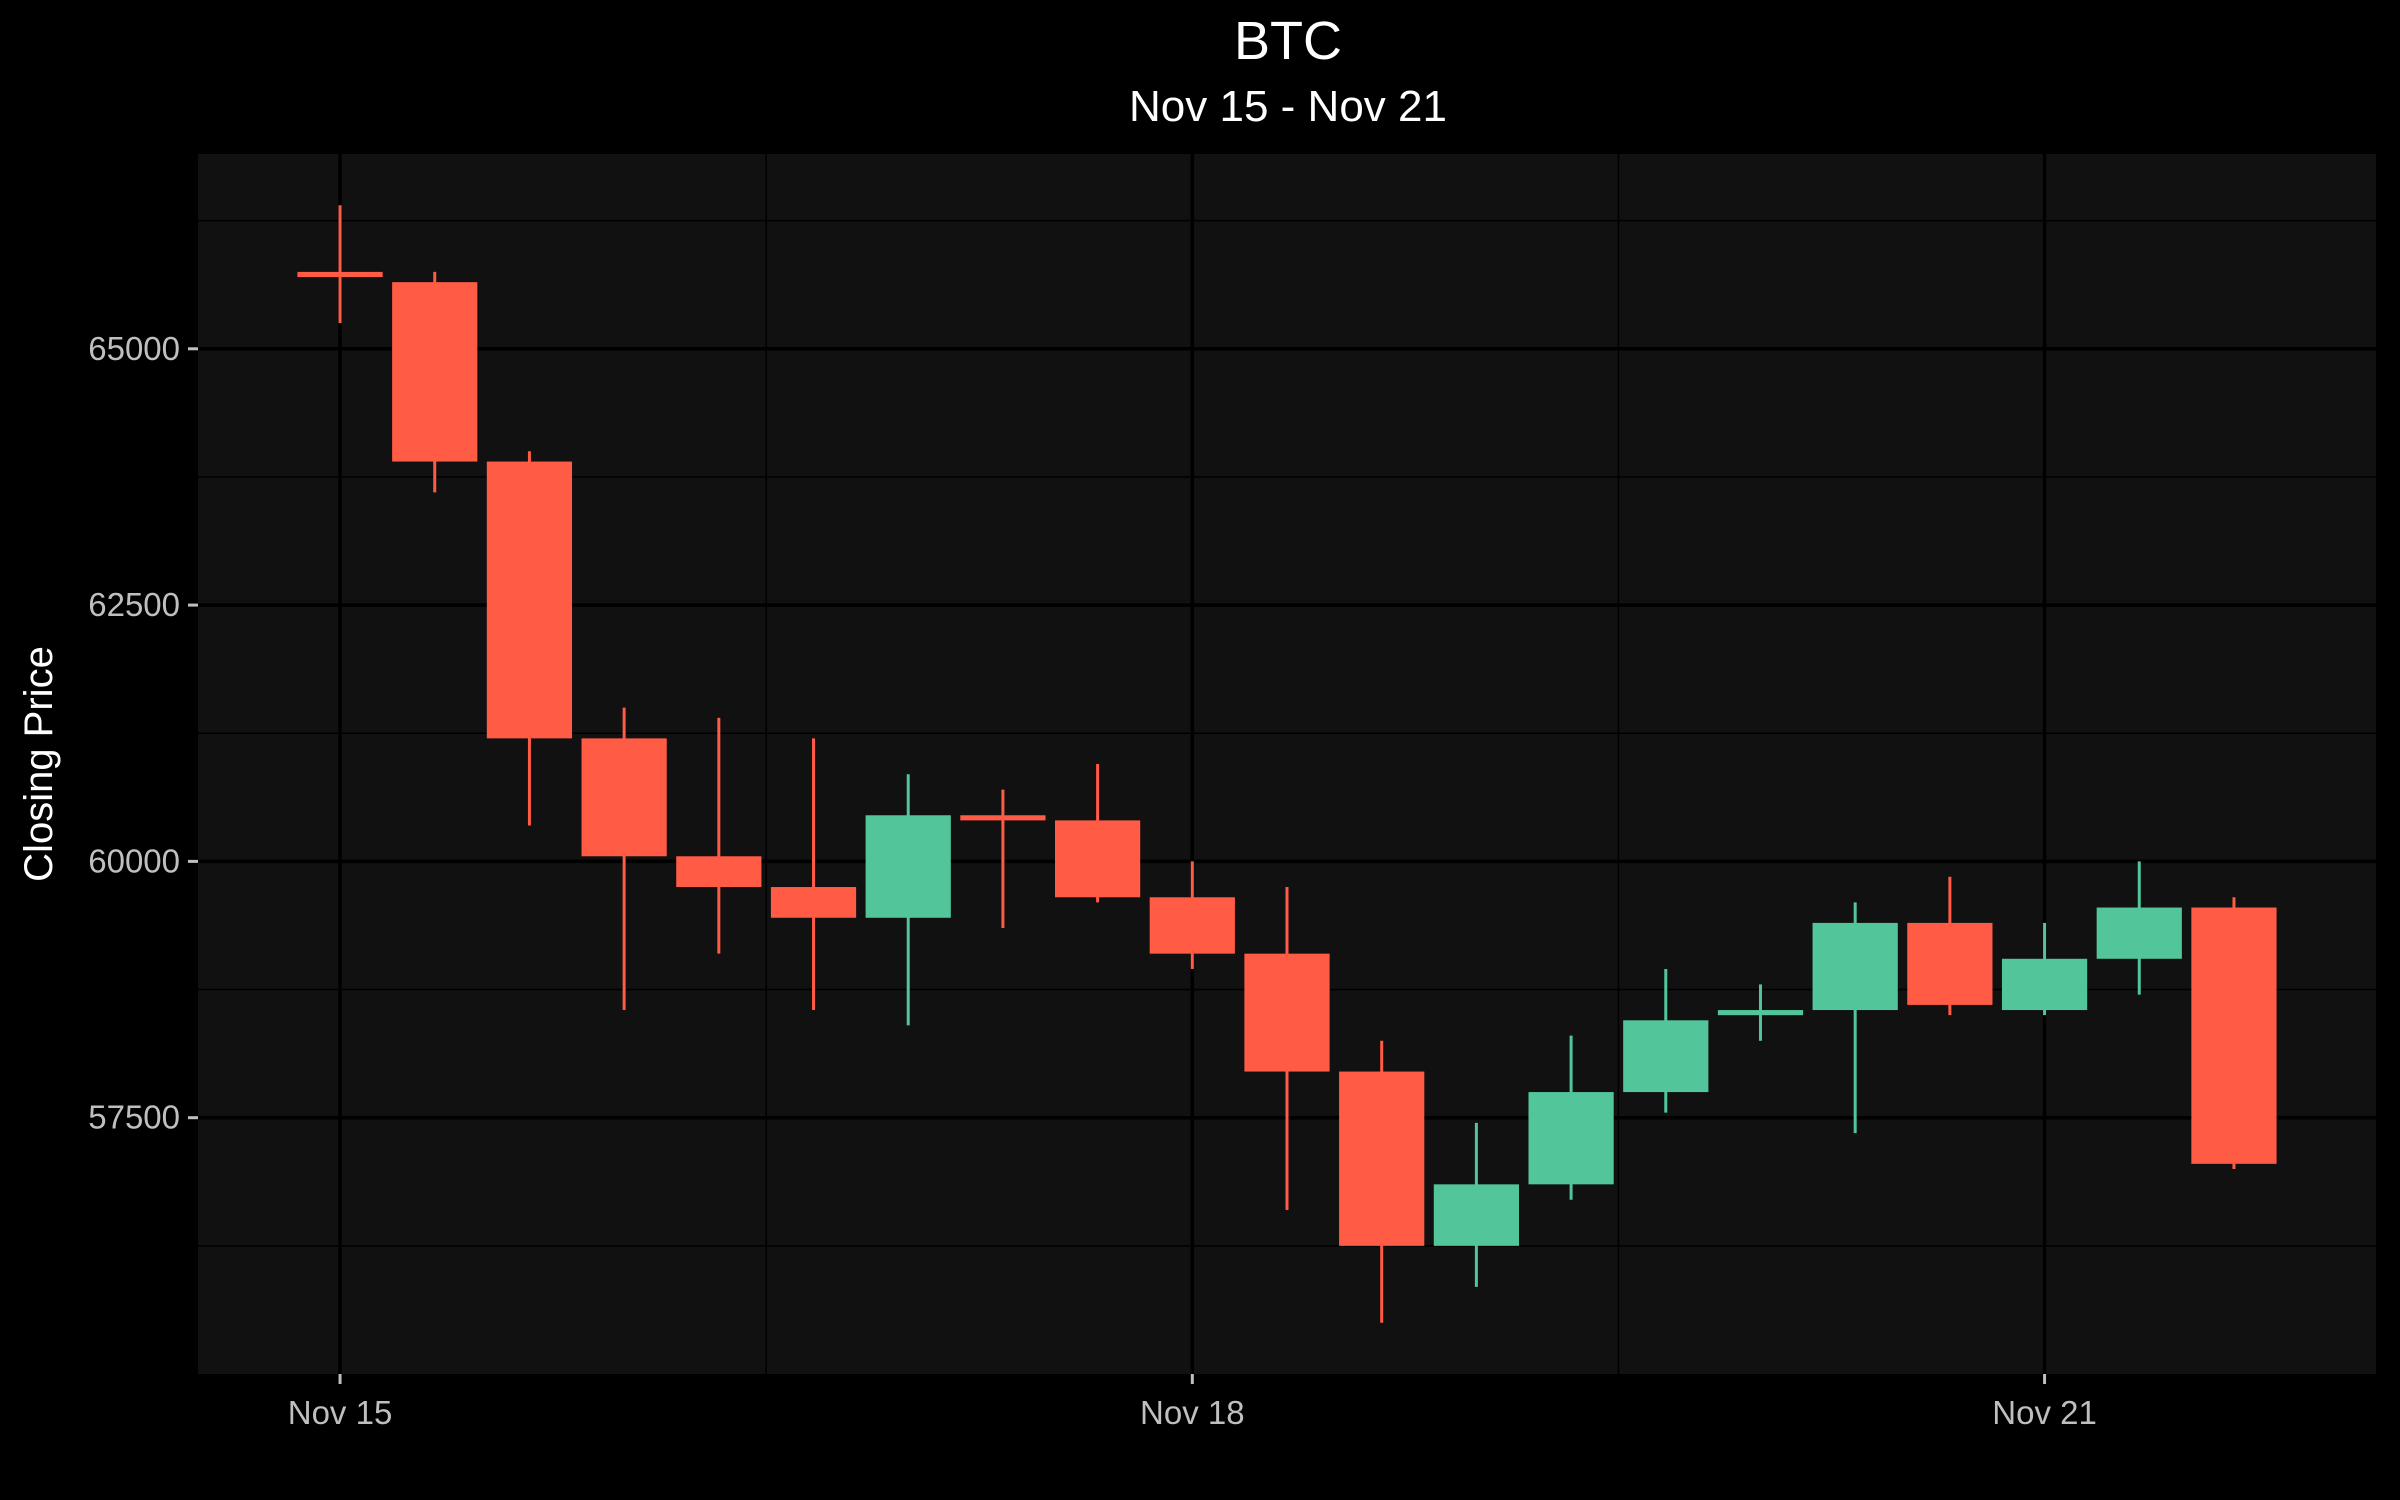 The width and height of the screenshot is (2400, 1500). Describe the element at coordinates (134, 604) in the screenshot. I see `y-tick-label: 62500` at that location.